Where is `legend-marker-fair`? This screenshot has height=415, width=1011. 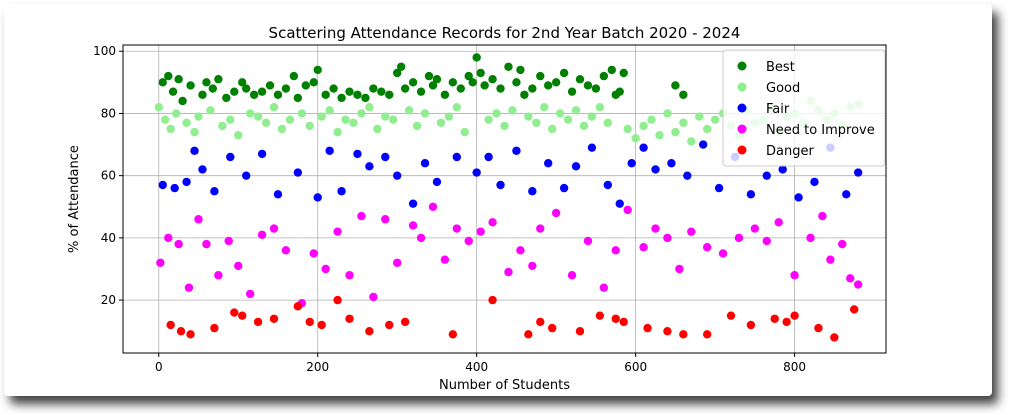 legend-marker-fair is located at coordinates (742, 108).